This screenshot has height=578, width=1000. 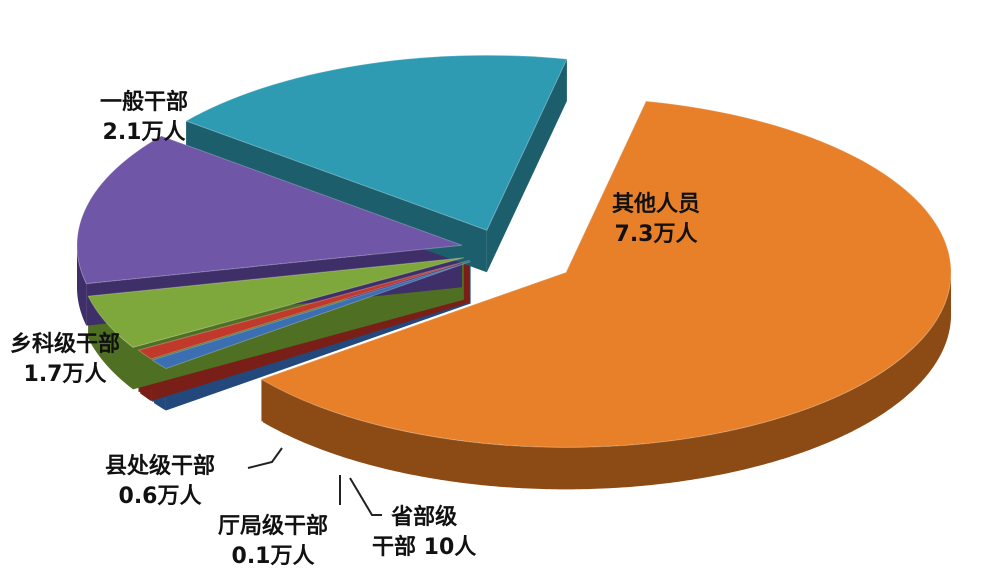 I want to click on slice-county, so click(x=275, y=302).